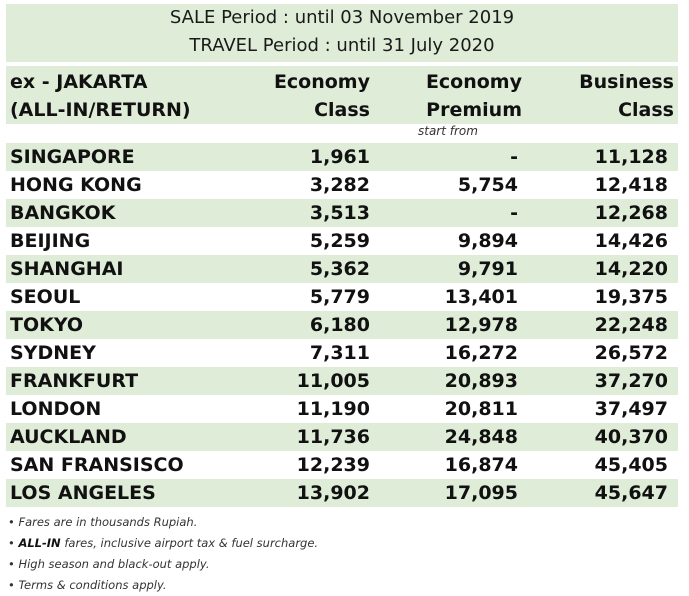 The width and height of the screenshot is (689, 596). I want to click on premium-header: Economy Premium, so click(474, 96).